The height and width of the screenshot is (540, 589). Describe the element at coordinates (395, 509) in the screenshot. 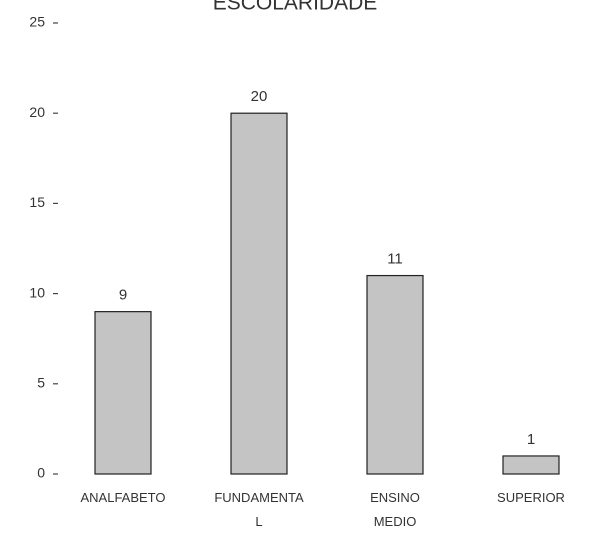

I see `x-tick-label: ENSINO MEDIO` at that location.